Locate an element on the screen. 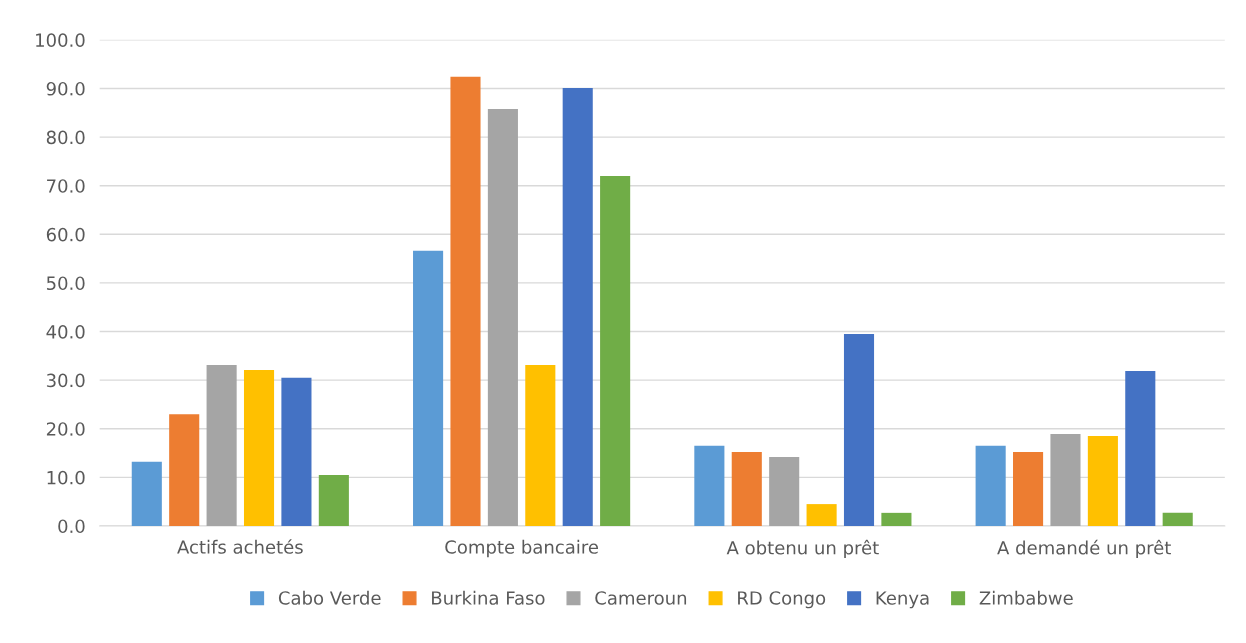 The width and height of the screenshot is (1246, 643). y-tick-label: 10.0 is located at coordinates (66, 477).